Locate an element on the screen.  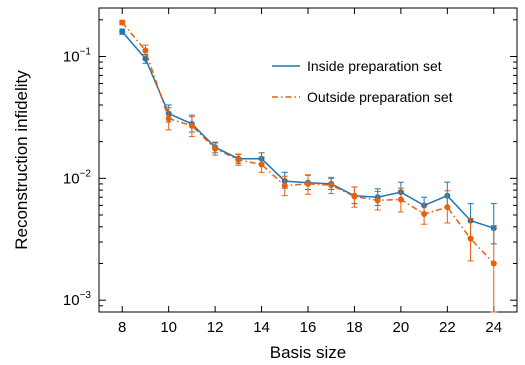
y-tick-exponent: −1 is located at coordinates (86, 51).